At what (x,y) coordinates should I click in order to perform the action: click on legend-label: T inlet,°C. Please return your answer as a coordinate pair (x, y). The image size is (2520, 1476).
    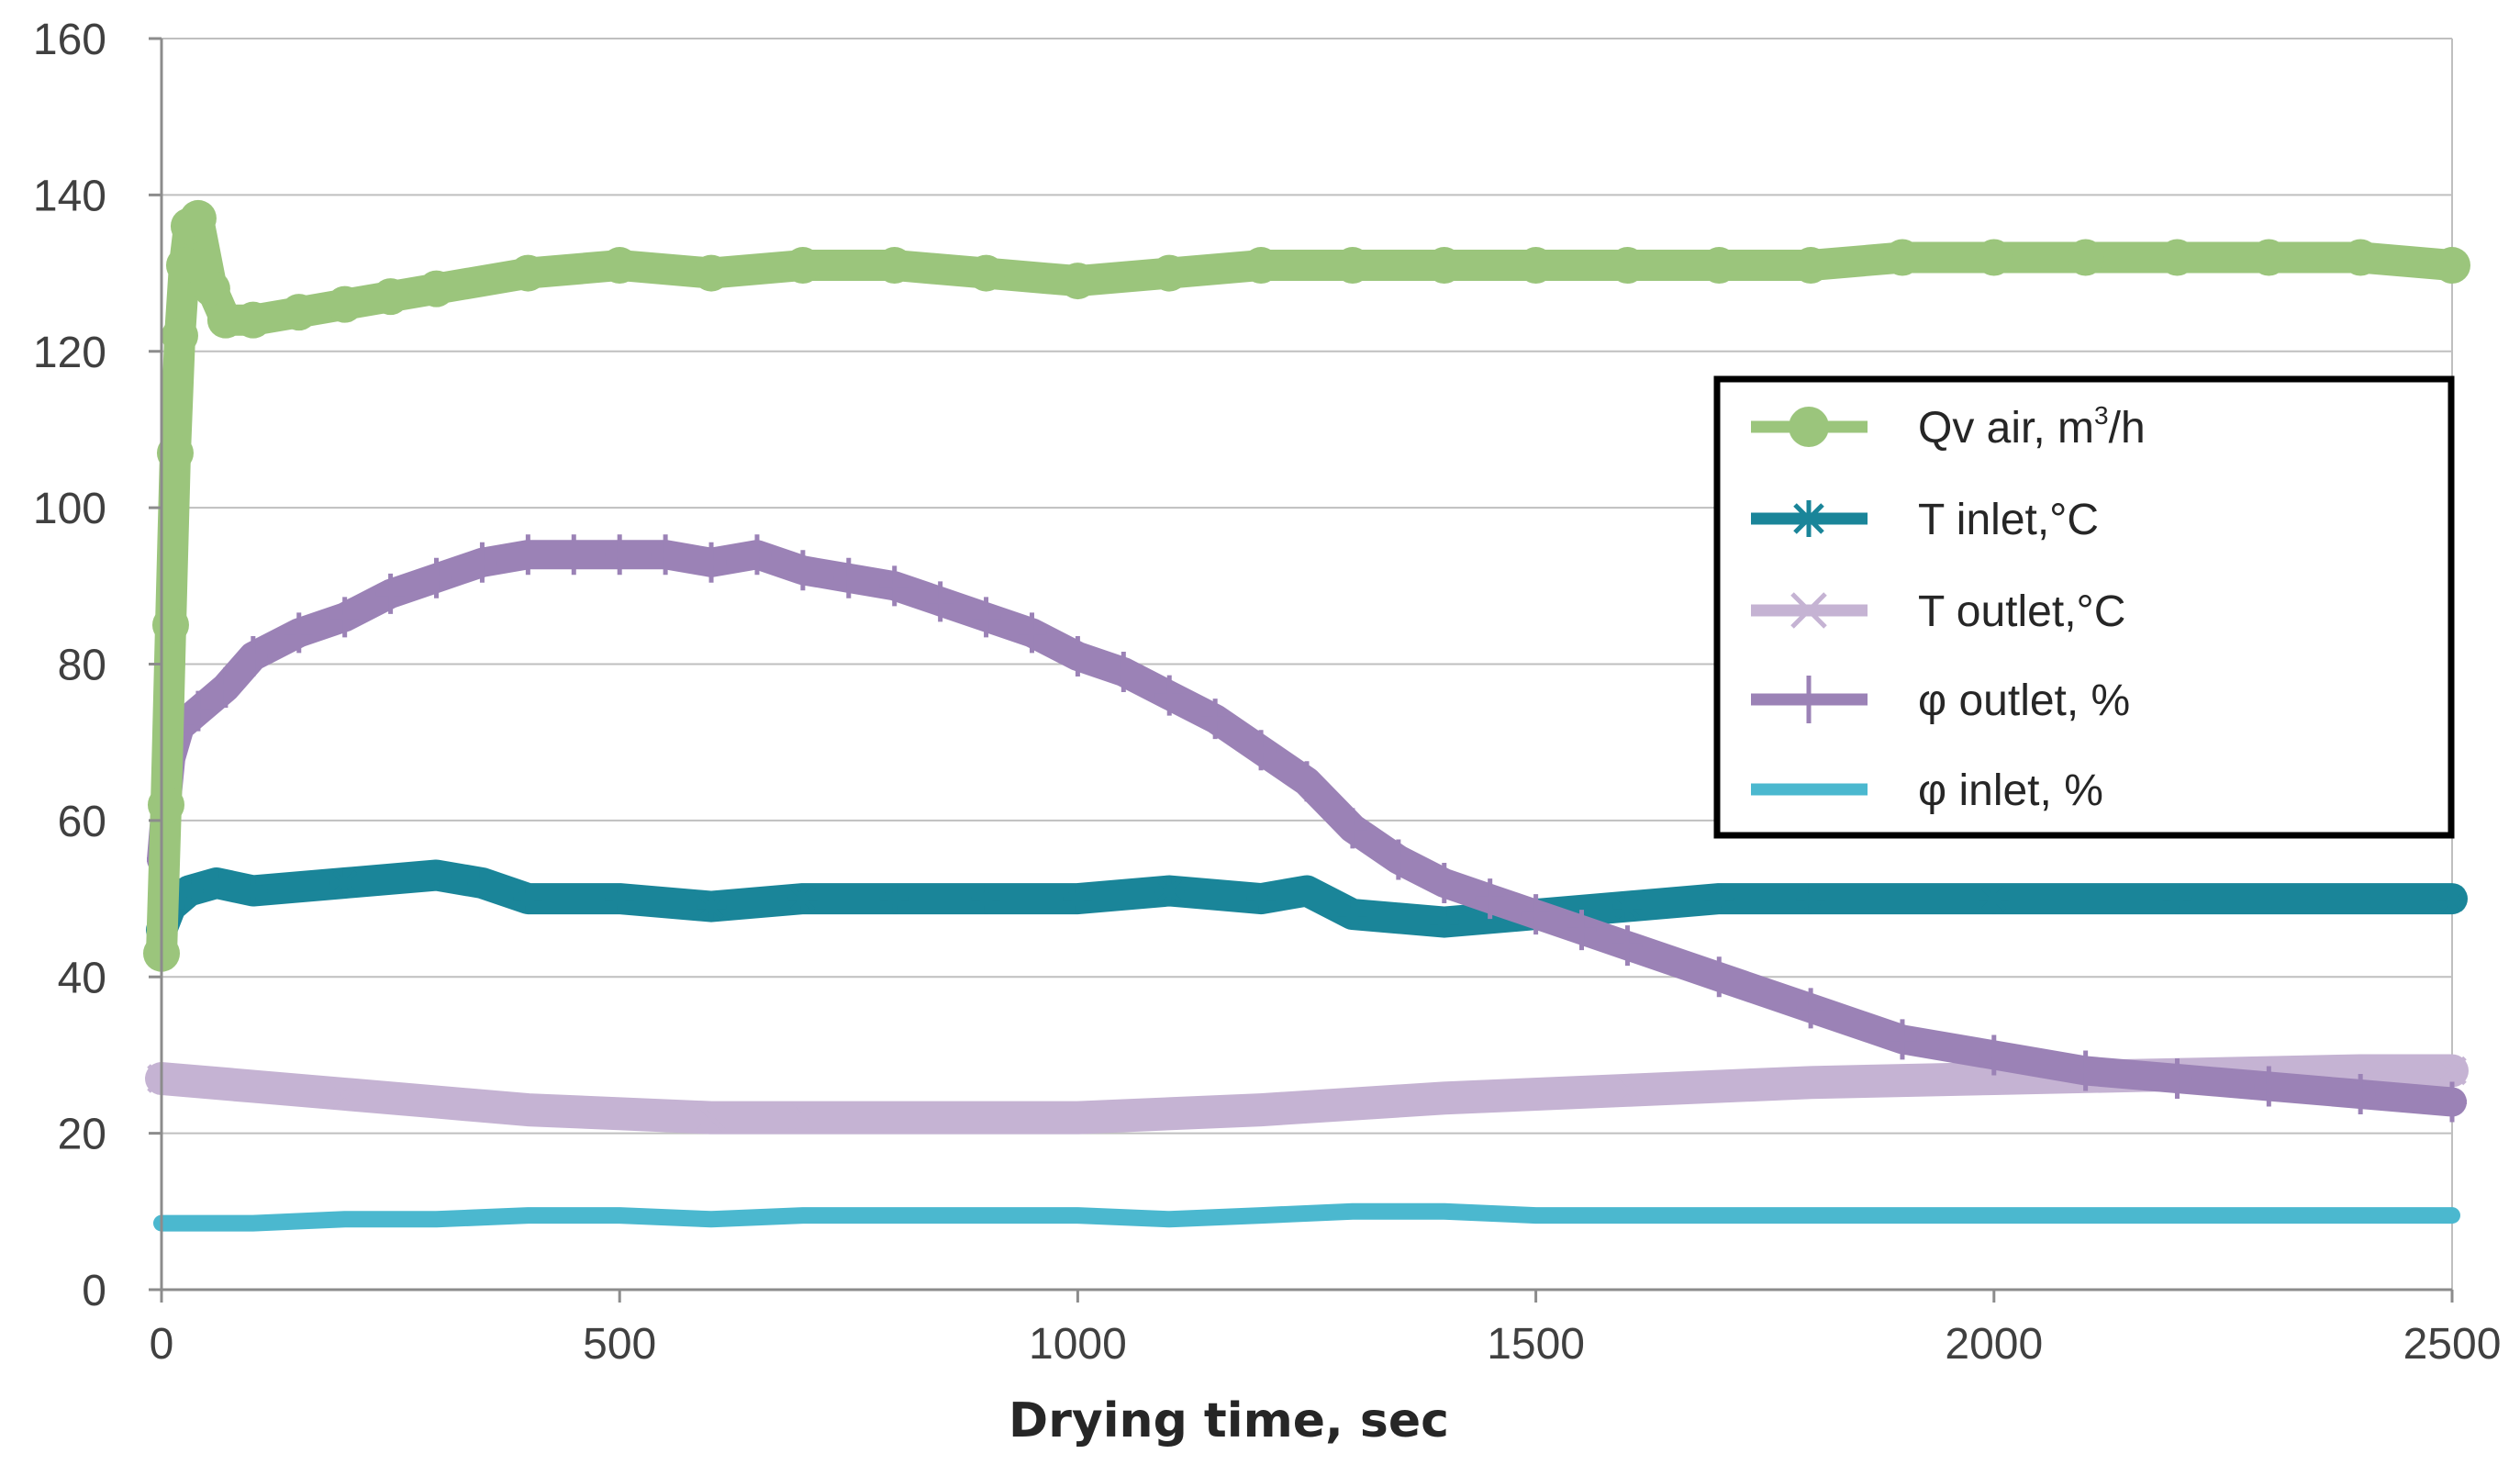
    Looking at the image, I should click on (2008, 520).